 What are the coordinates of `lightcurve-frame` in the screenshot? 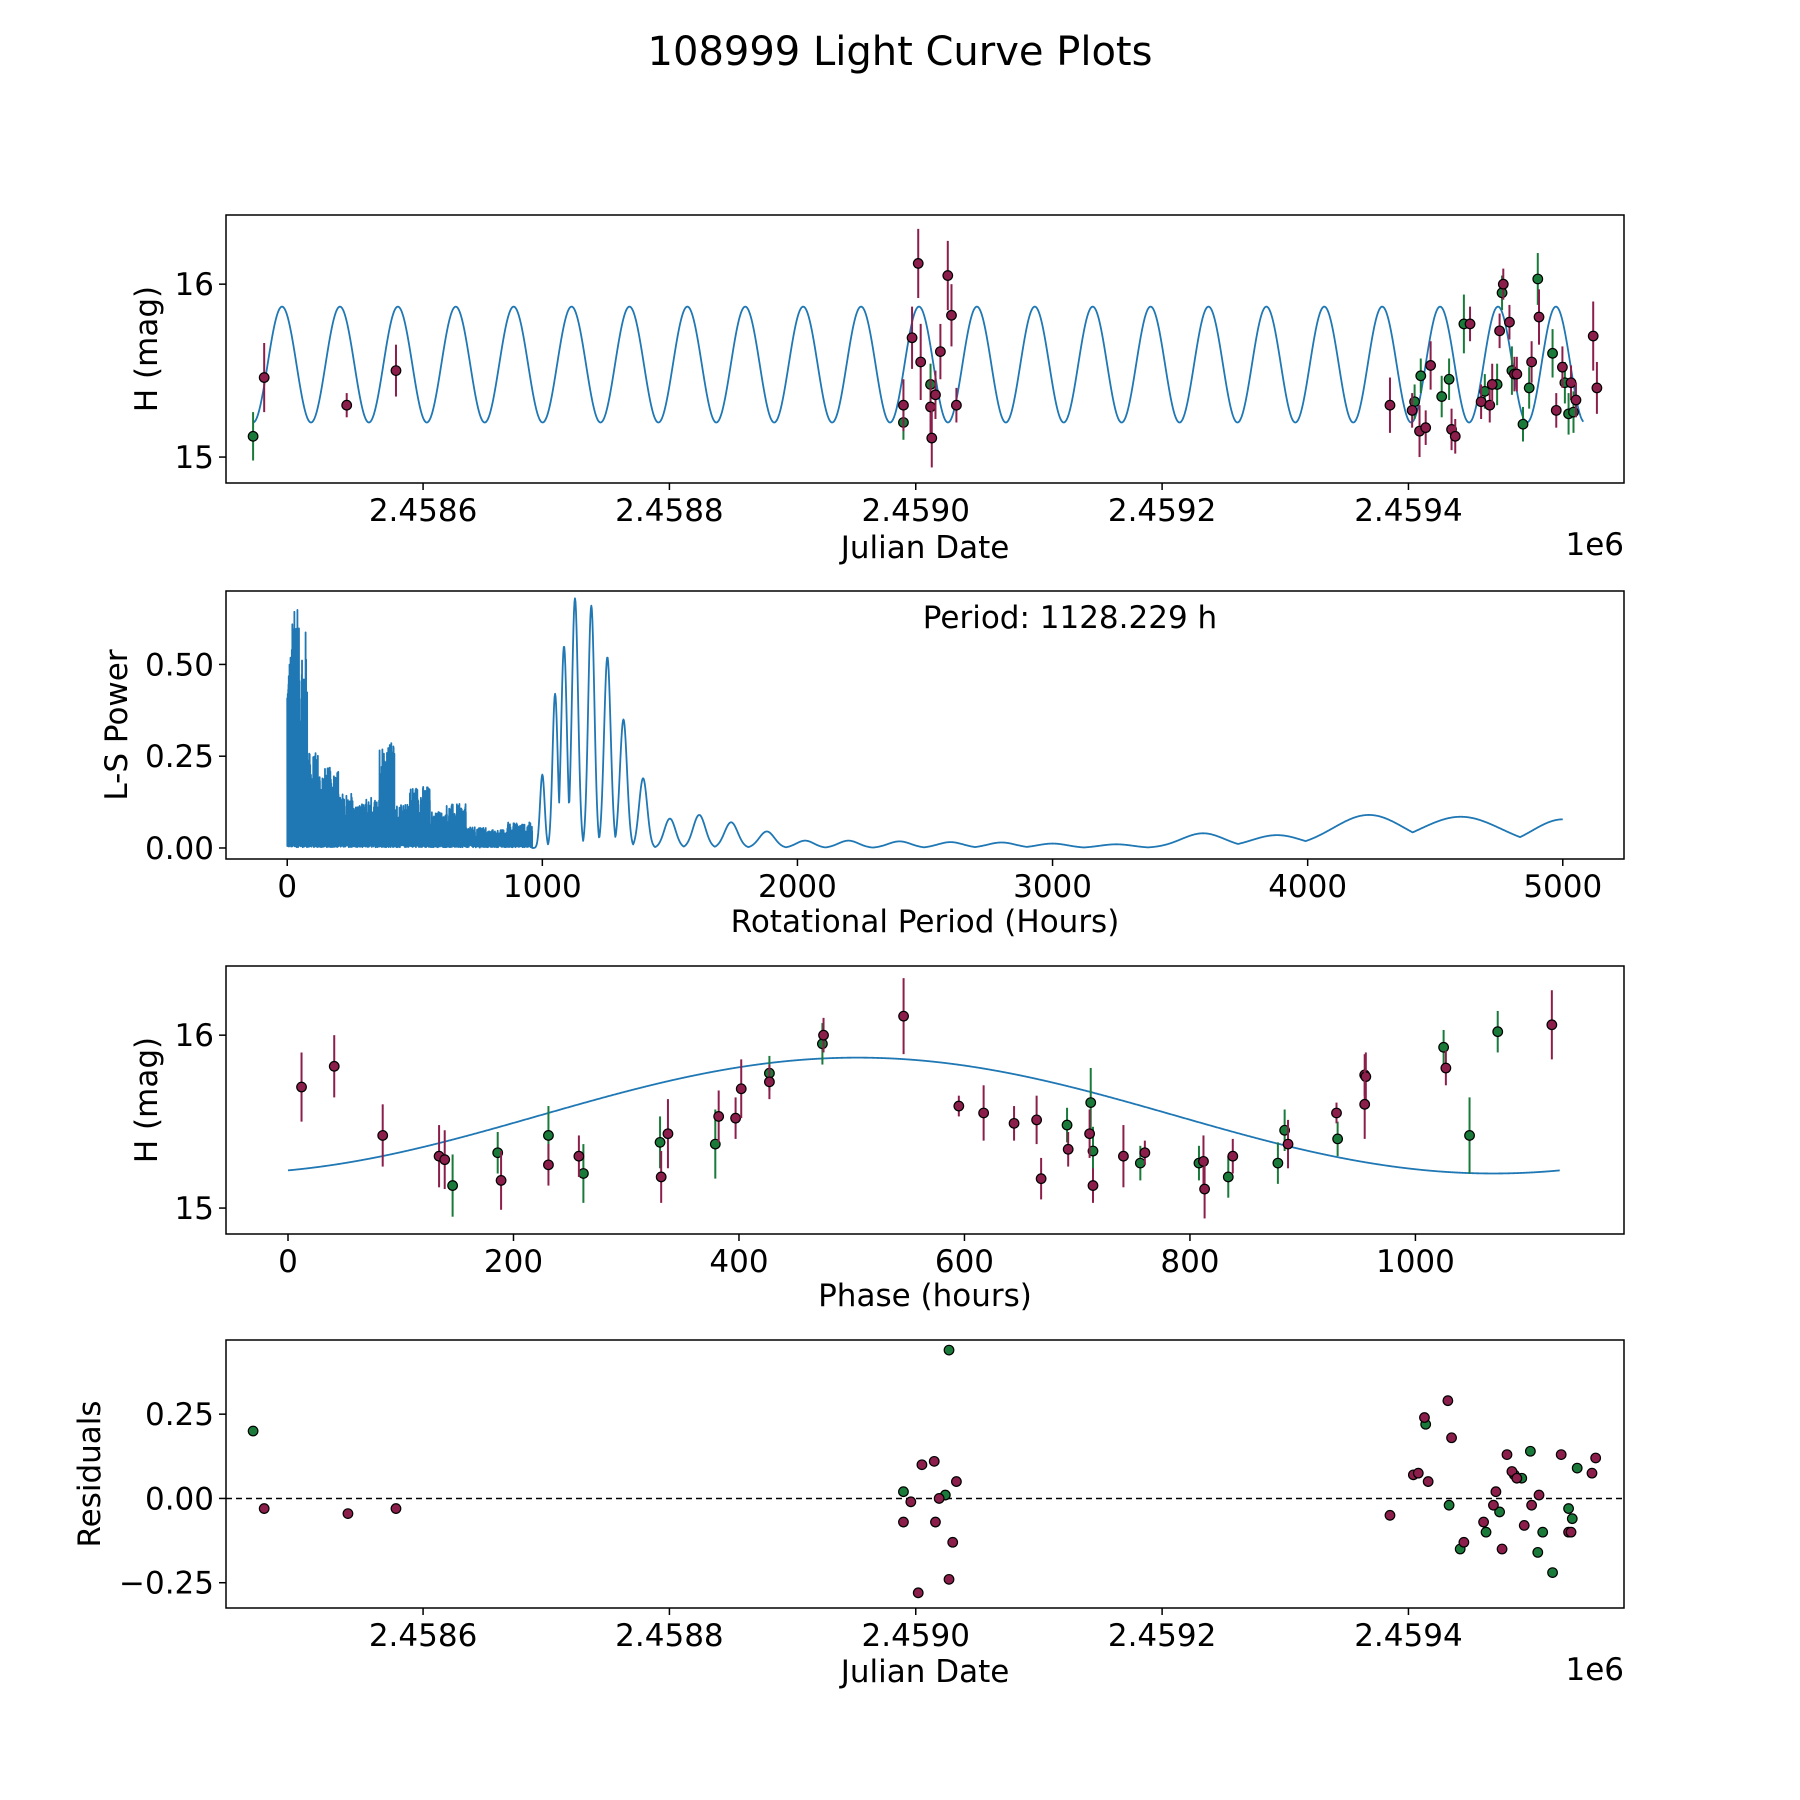 It's located at (925, 349).